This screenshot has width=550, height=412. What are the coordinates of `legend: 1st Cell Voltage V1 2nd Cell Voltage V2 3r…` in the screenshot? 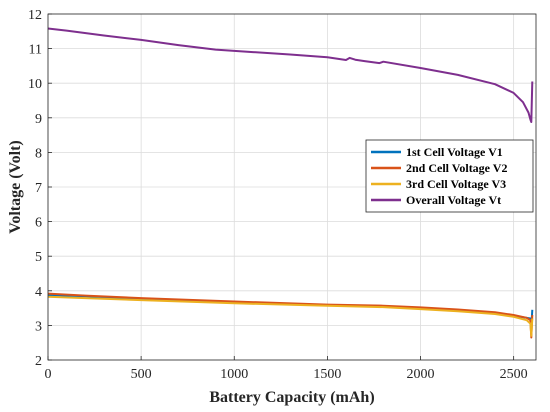 It's located at (449, 176).